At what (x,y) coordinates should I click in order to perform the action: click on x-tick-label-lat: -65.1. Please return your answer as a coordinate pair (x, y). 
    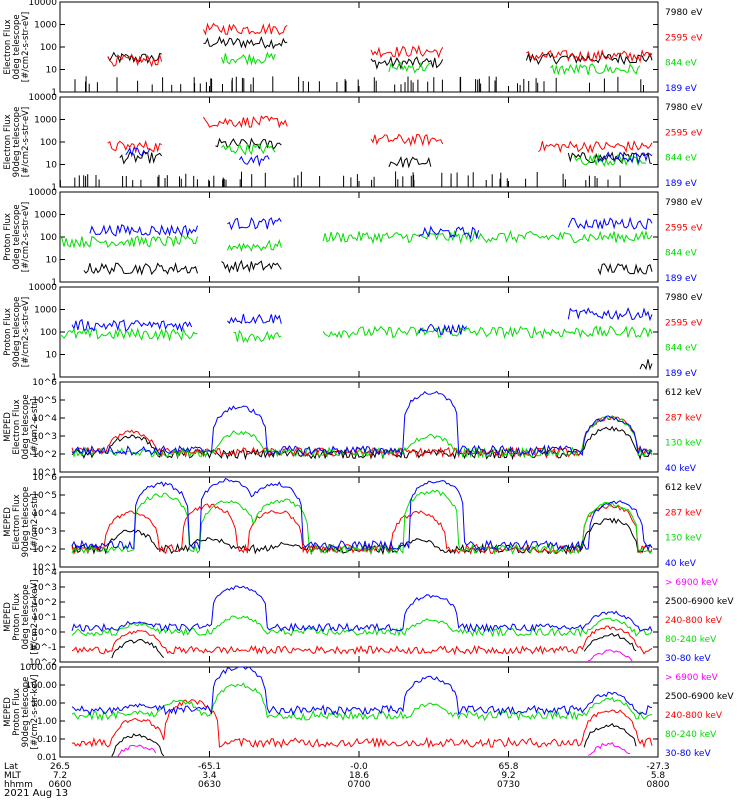
    Looking at the image, I should click on (209, 767).